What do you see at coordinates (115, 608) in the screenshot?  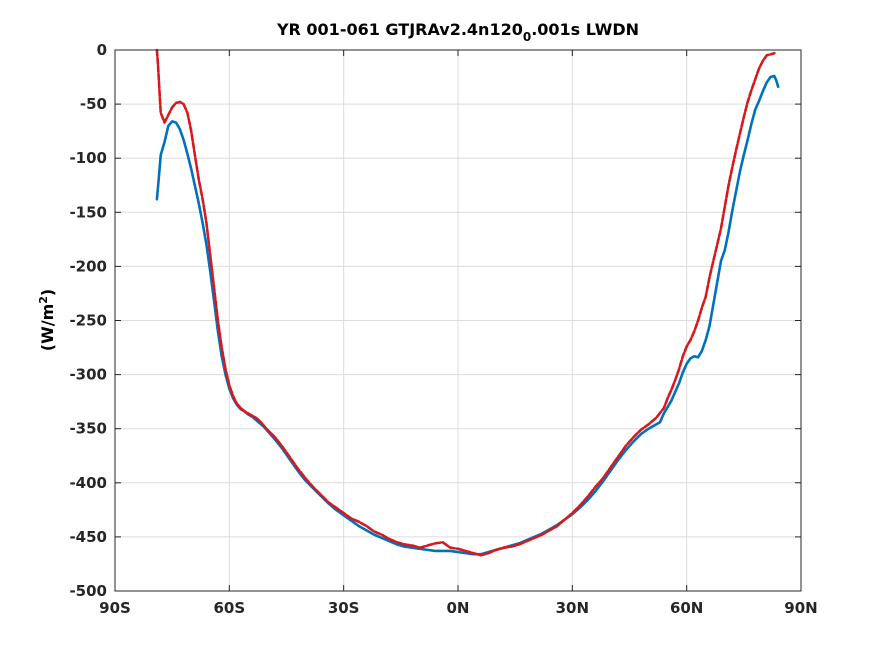 I see `x-tick-label: 90S` at bounding box center [115, 608].